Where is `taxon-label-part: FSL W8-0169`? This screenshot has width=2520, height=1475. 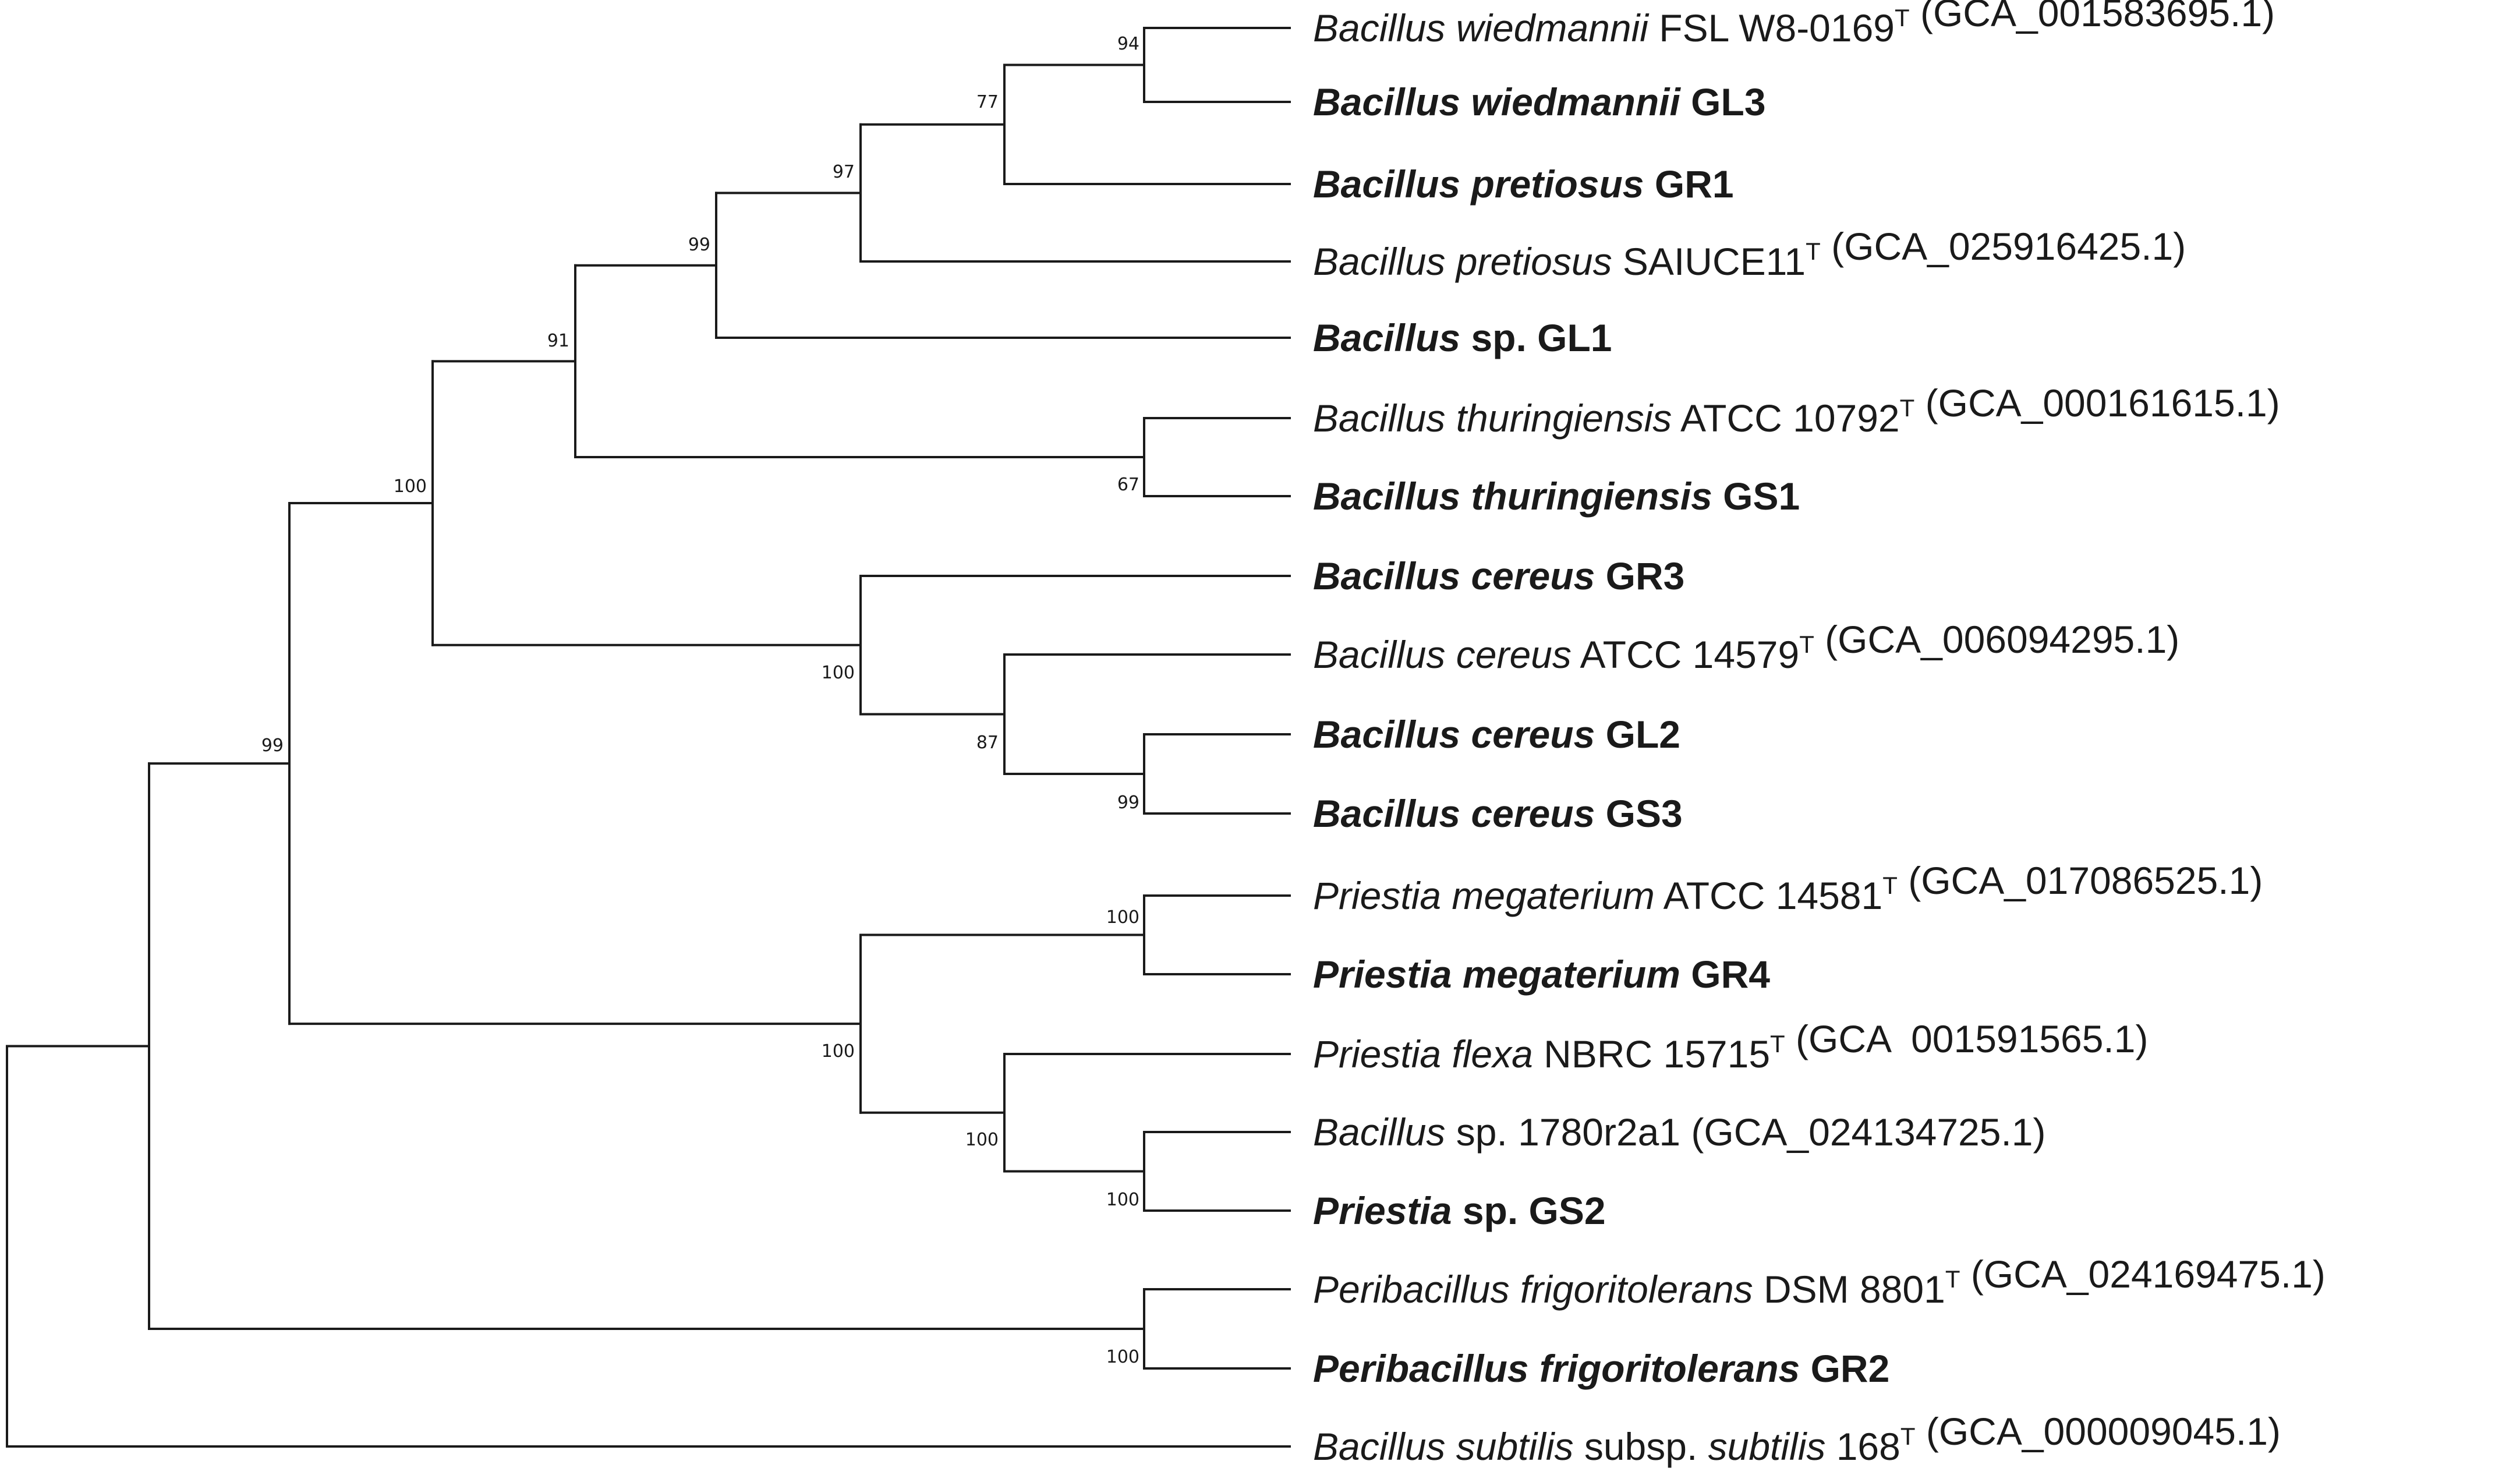 taxon-label-part: FSL W8-0169 is located at coordinates (1771, 28).